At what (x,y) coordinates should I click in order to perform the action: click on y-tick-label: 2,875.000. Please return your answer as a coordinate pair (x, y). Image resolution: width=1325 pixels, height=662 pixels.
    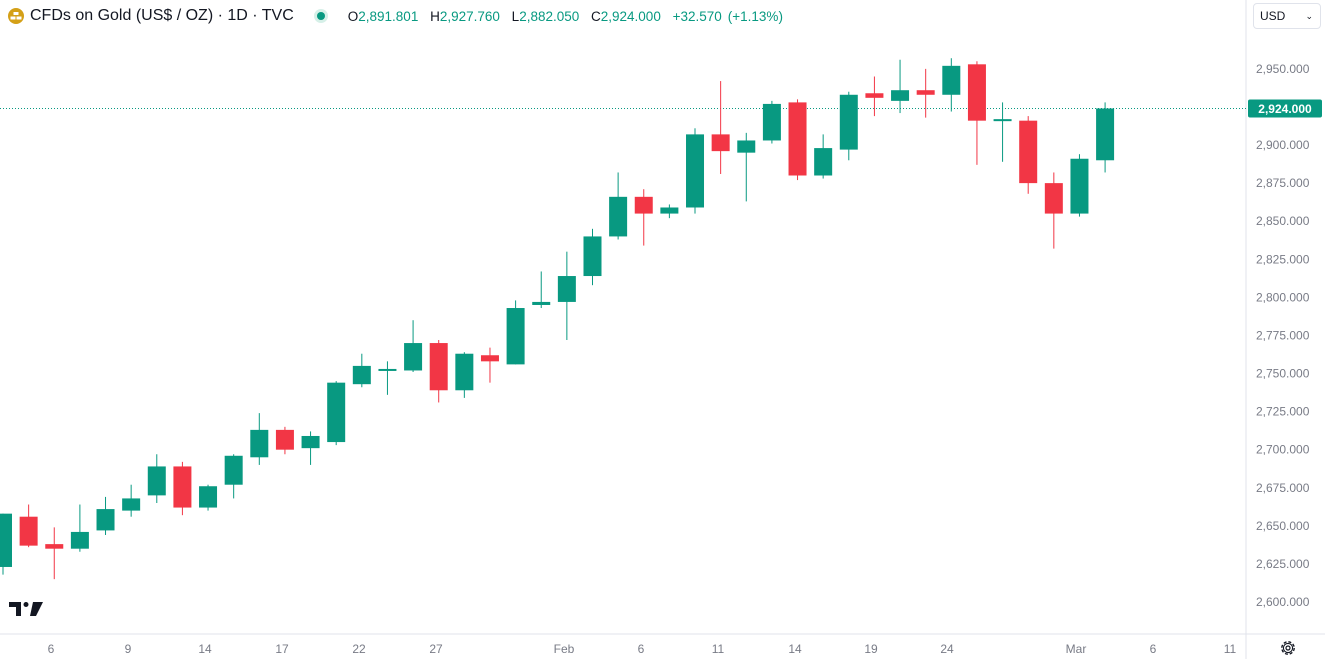
    Looking at the image, I should click on (1283, 183).